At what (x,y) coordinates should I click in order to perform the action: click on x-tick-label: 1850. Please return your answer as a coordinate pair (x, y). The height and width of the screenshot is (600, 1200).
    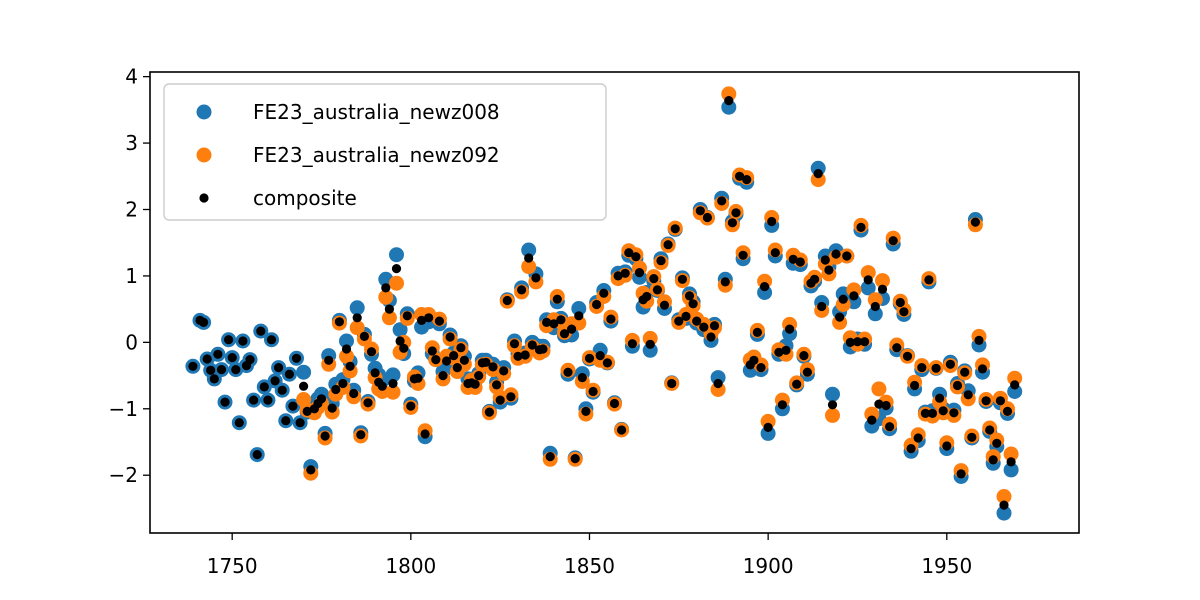
    Looking at the image, I should click on (589, 566).